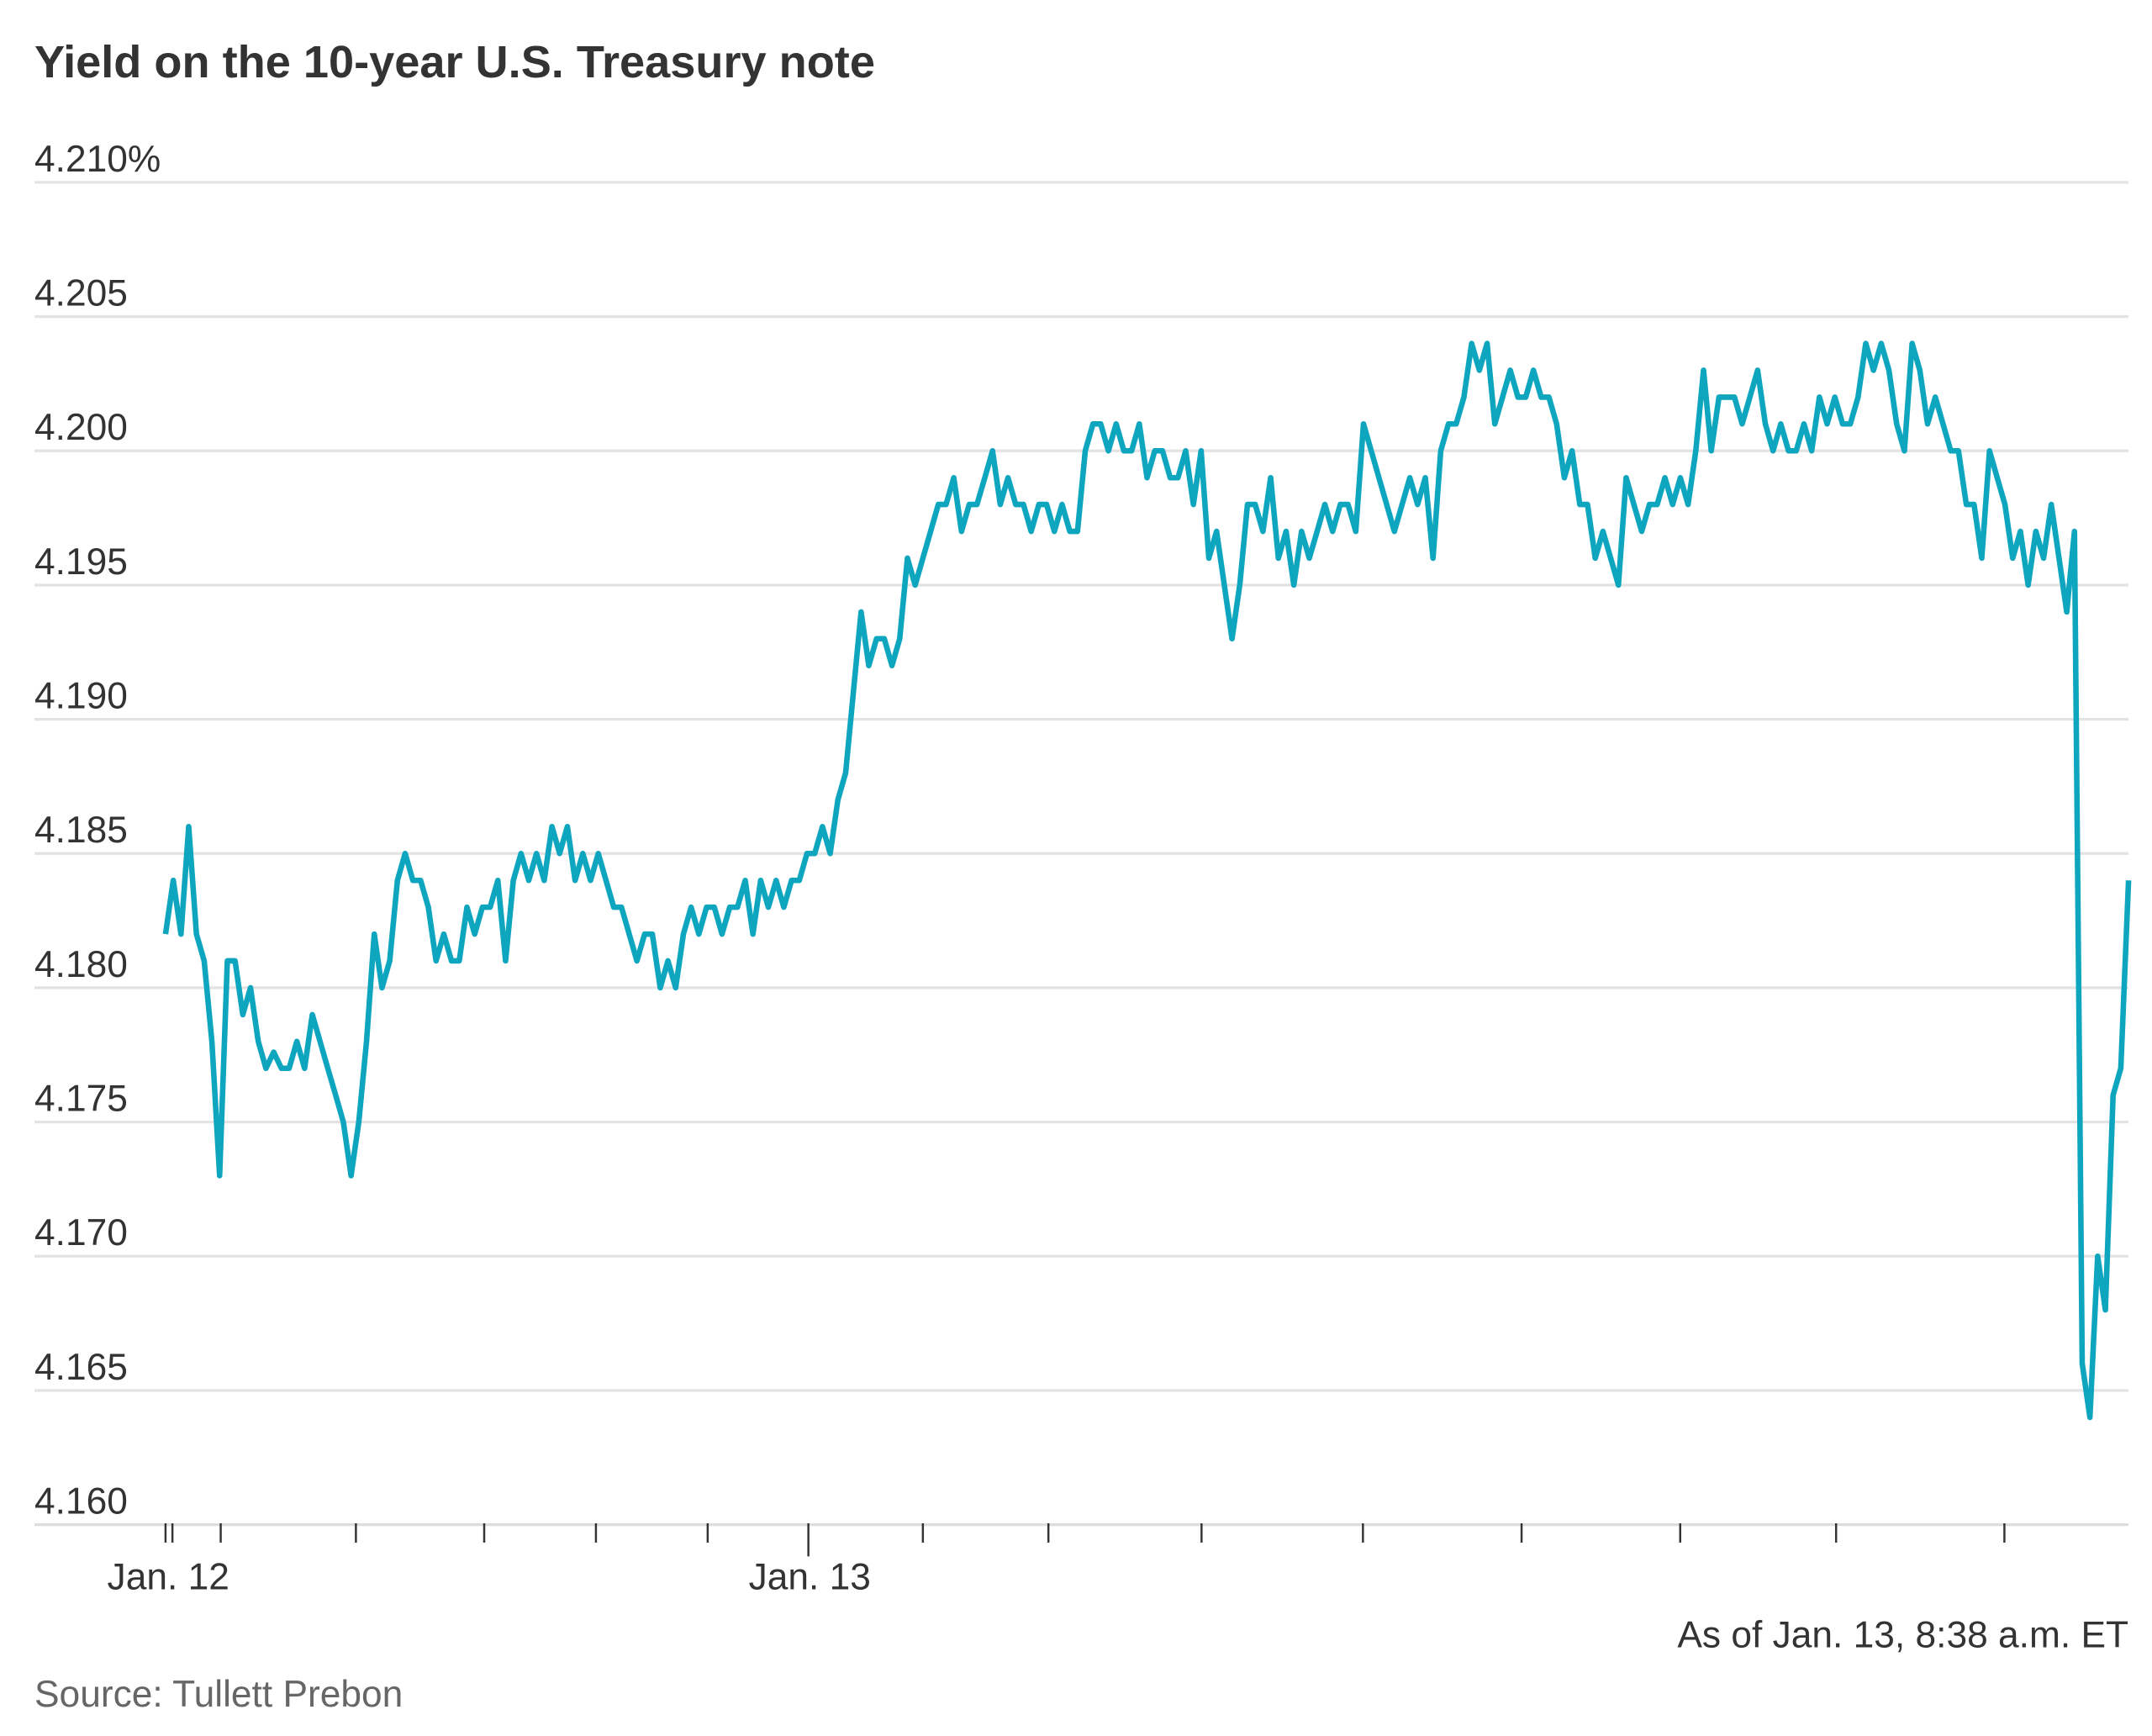 This screenshot has width=2152, height=1736. I want to click on y-tick-label: 4.205, so click(81, 293).